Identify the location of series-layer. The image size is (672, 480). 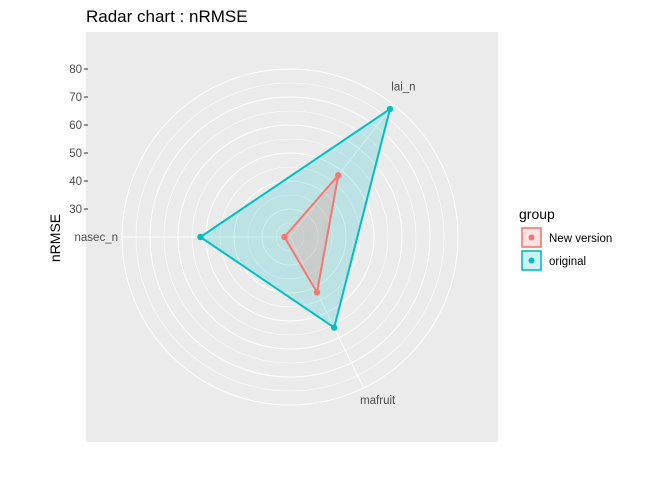
(295, 218).